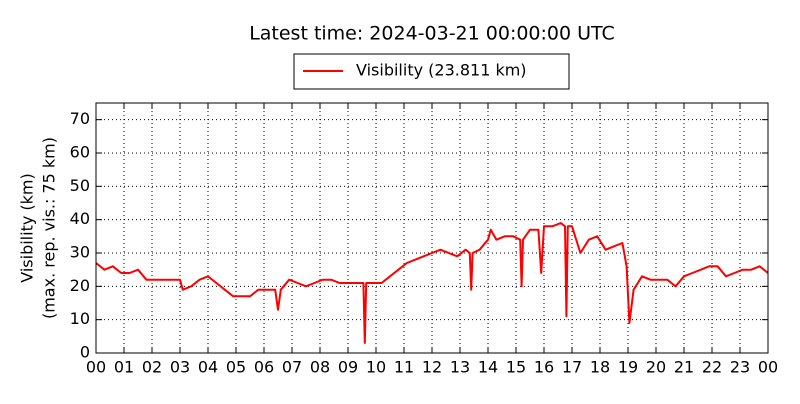 This screenshot has width=800, height=404. Describe the element at coordinates (348, 367) in the screenshot. I see `x-tick-label: 09` at that location.